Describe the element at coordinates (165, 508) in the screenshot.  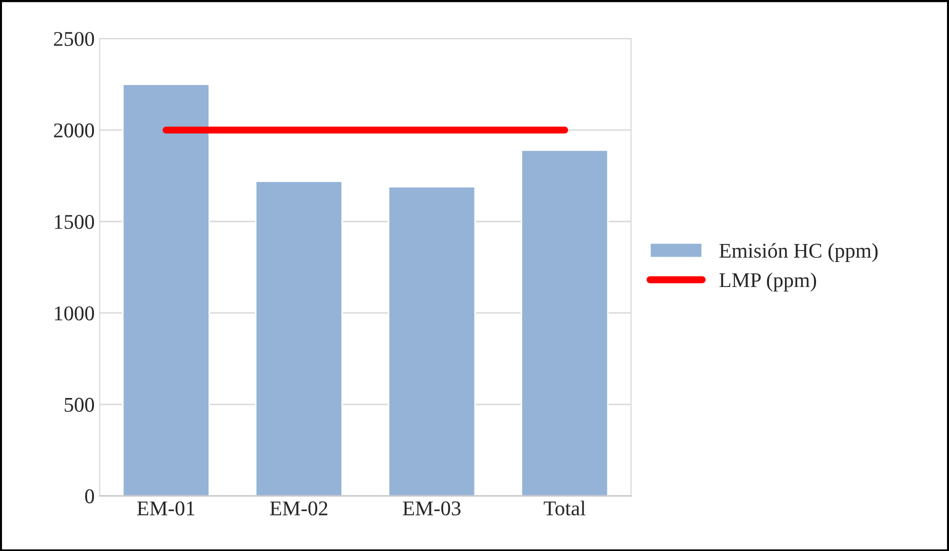
I see `x-tick-label: EM-01` at that location.